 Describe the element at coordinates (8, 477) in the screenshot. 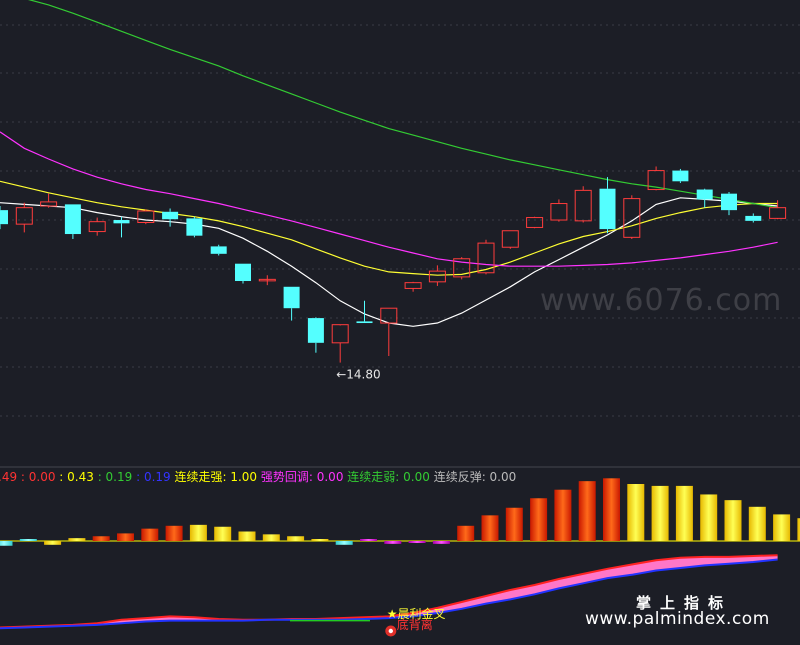

I see `legend-item: .49` at that location.